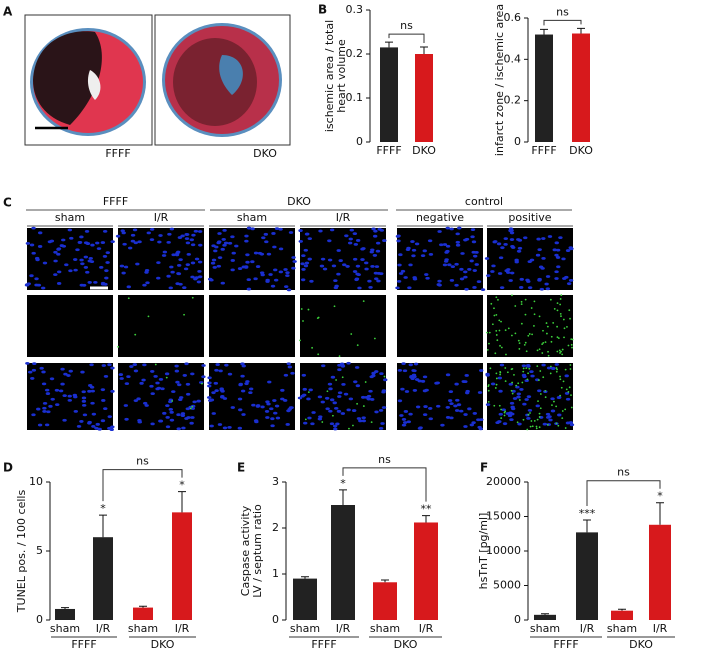 This screenshot has width=709, height=650. I want to click on y-axis-label: Caspase activity, so click(245, 550).